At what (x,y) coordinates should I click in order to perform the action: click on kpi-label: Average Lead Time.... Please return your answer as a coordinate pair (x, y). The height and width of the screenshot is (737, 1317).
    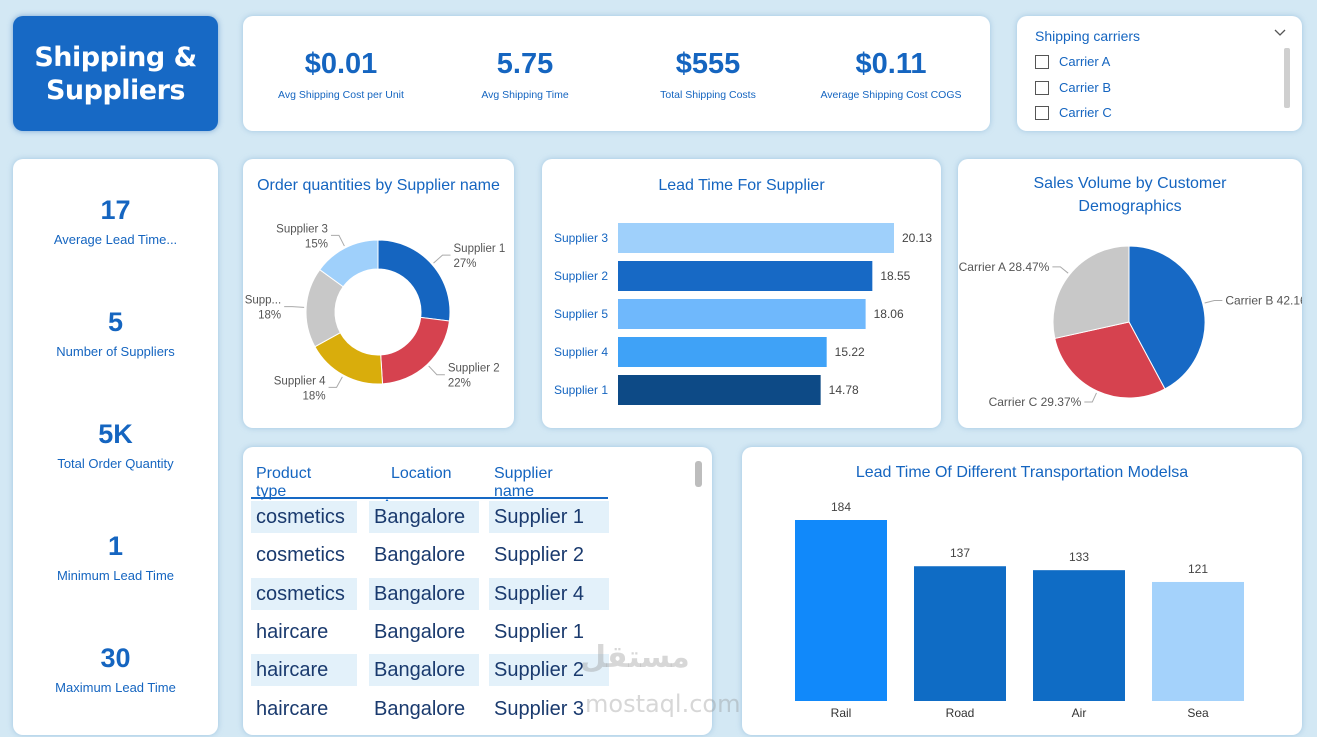
    Looking at the image, I should click on (115, 239).